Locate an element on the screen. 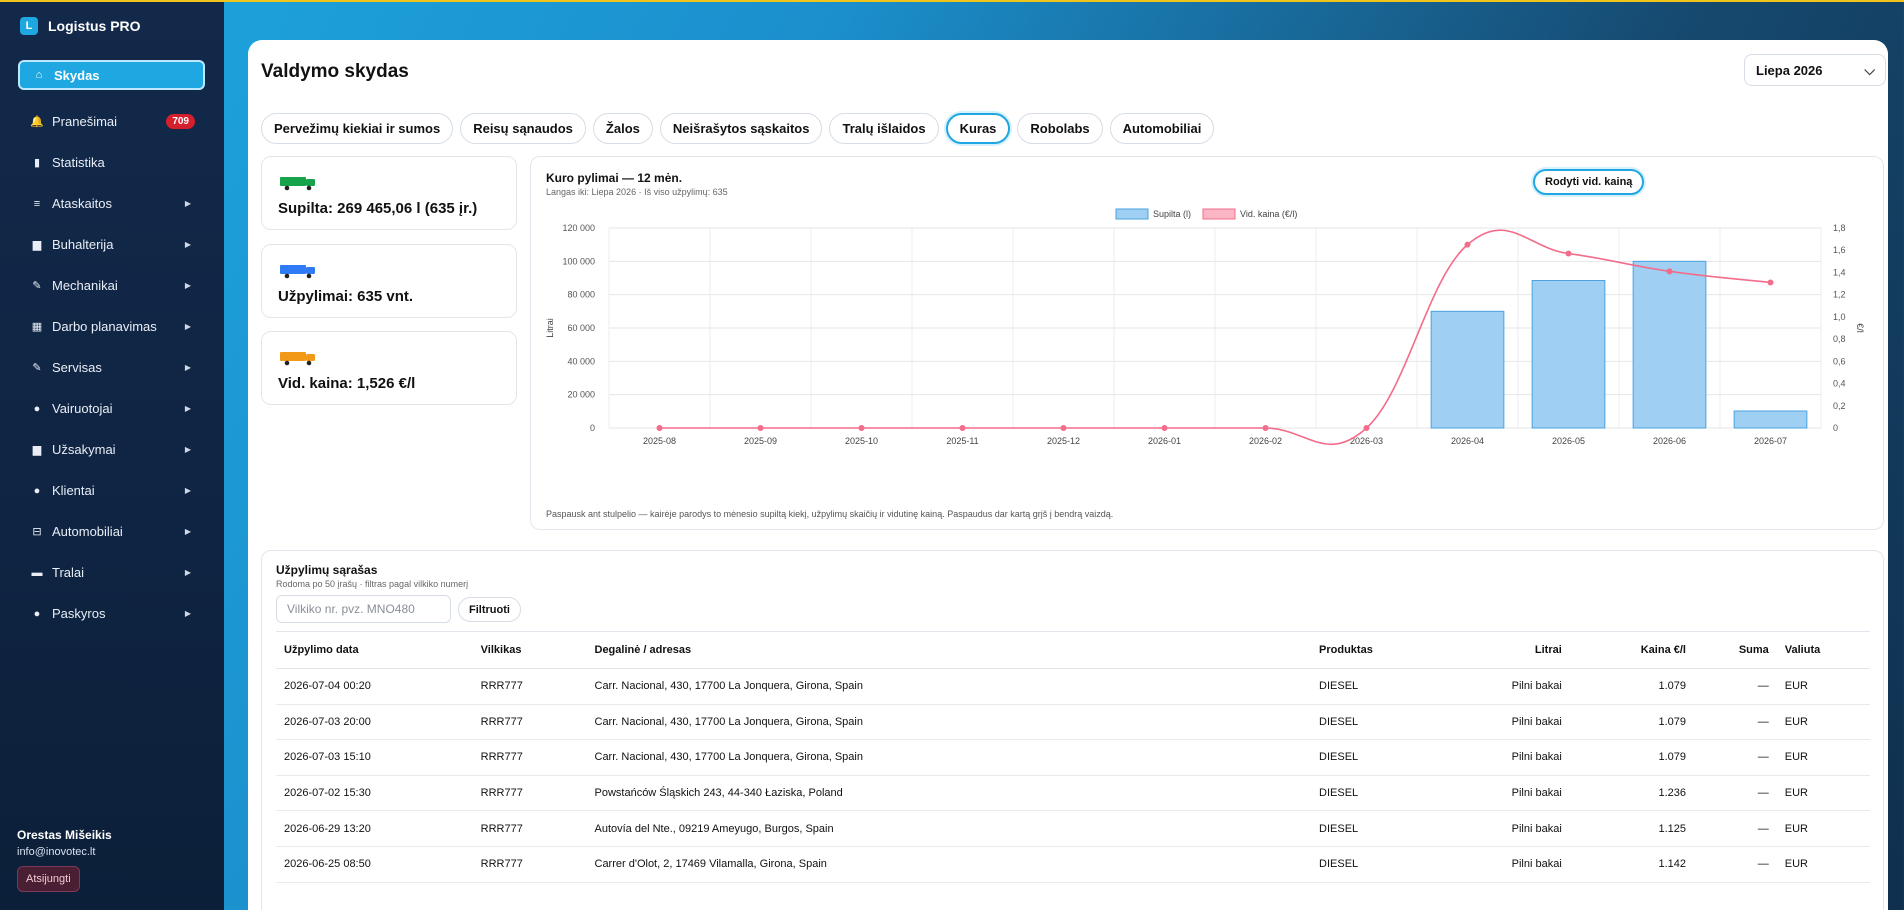 Image resolution: width=1904 pixels, height=910 pixels. fills-title: Užpylimų sąrašas is located at coordinates (327, 570).